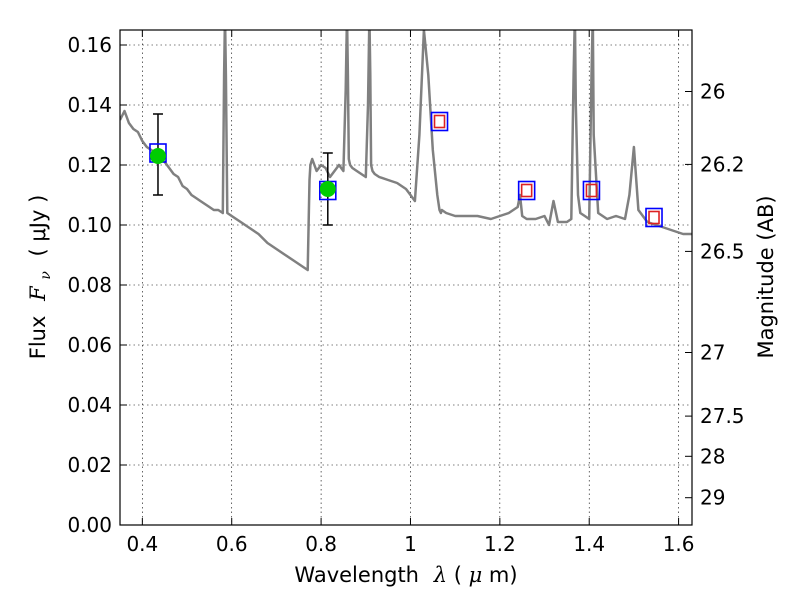  What do you see at coordinates (142, 544) in the screenshot?
I see `x-tick-label: 0.4` at bounding box center [142, 544].